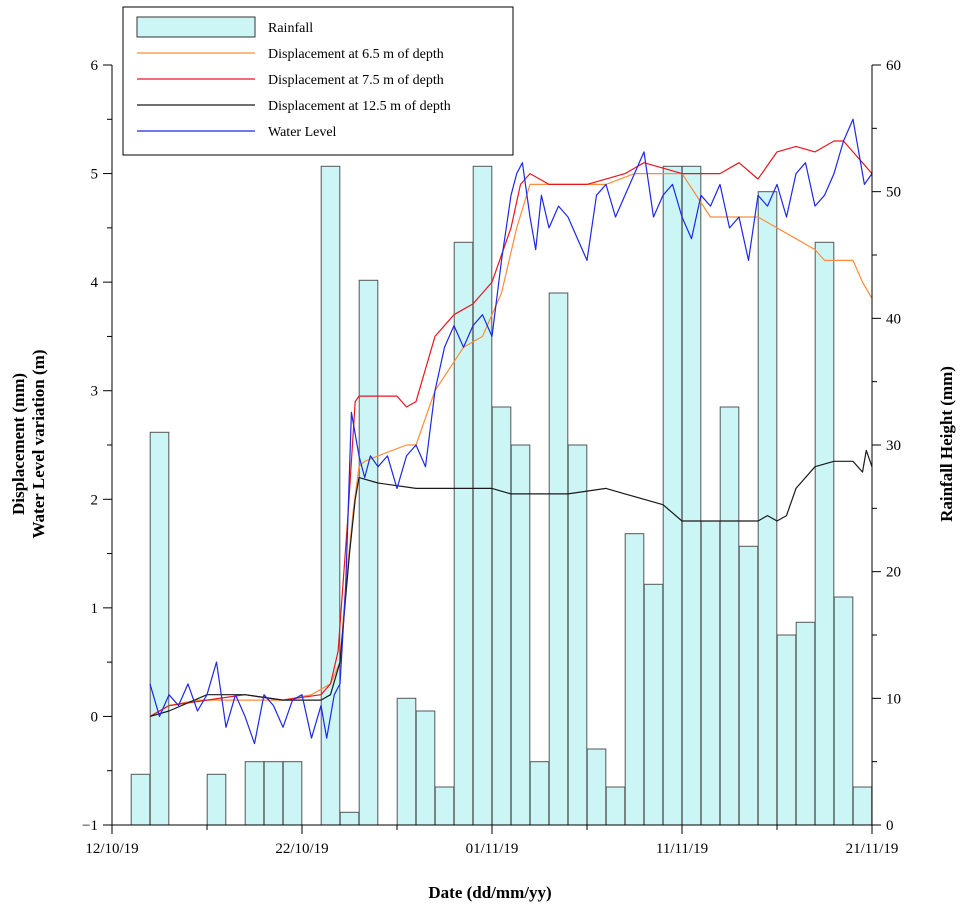  What do you see at coordinates (196, 27) in the screenshot?
I see `legend-swatch-rainfall` at bounding box center [196, 27].